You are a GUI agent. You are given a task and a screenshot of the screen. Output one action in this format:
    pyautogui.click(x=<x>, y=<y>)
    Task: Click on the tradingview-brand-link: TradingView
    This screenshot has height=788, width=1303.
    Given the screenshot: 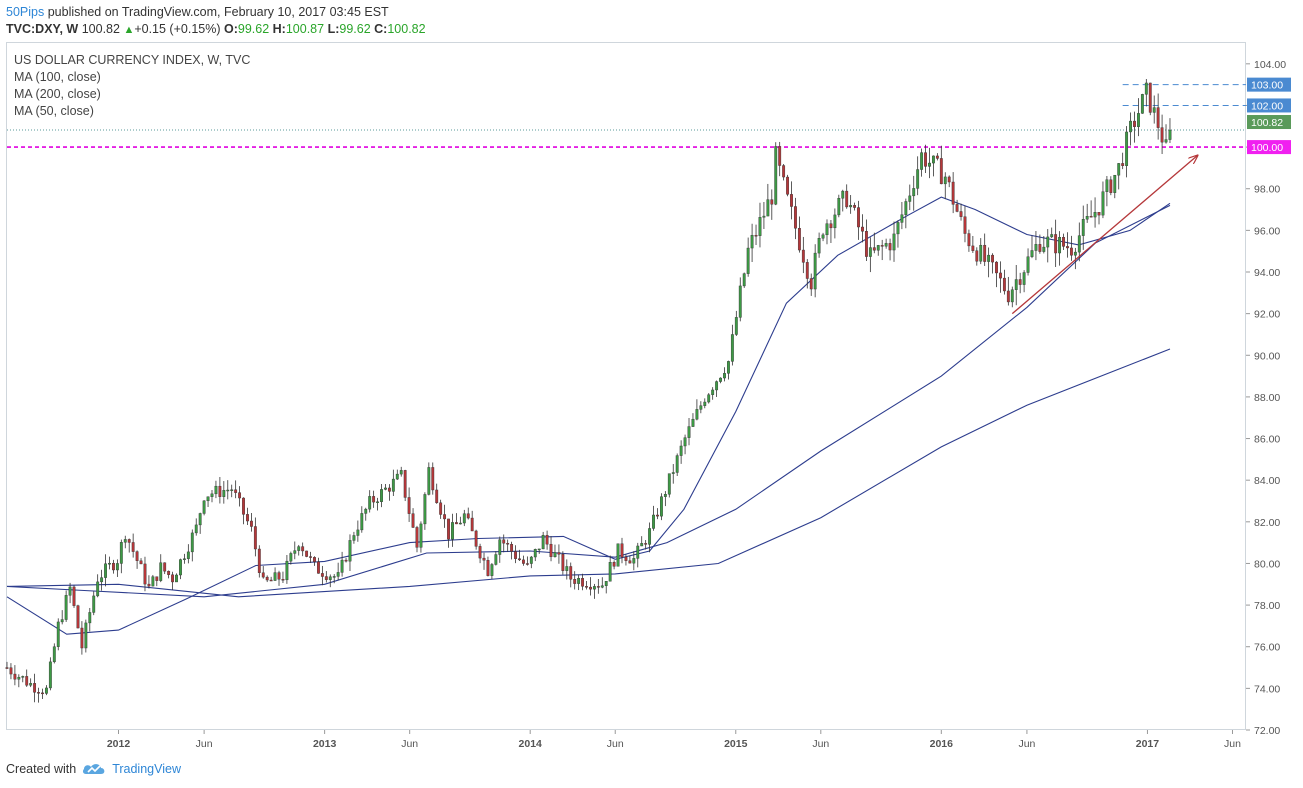 What is the action you would take?
    pyautogui.click(x=146, y=769)
    